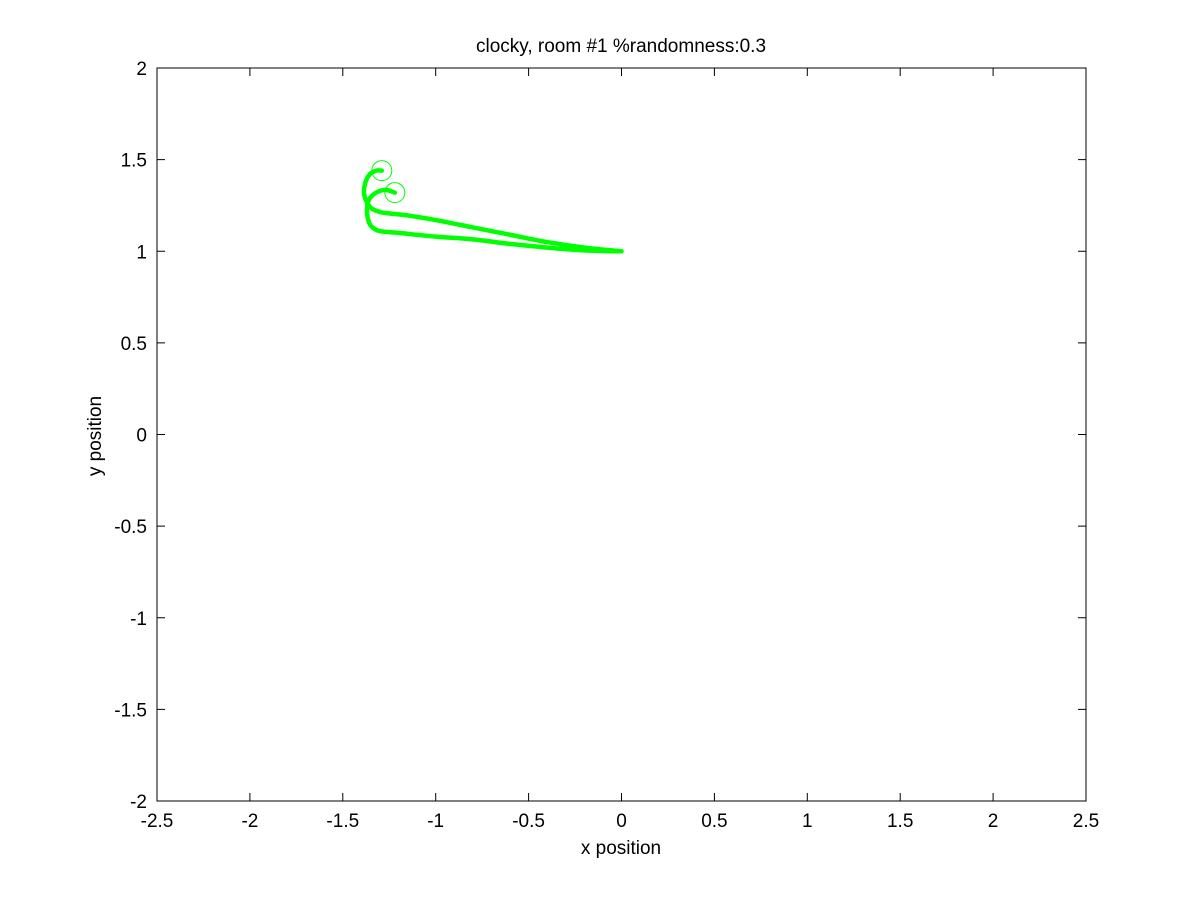  What do you see at coordinates (138, 619) in the screenshot?
I see `y-tick-label: -1` at bounding box center [138, 619].